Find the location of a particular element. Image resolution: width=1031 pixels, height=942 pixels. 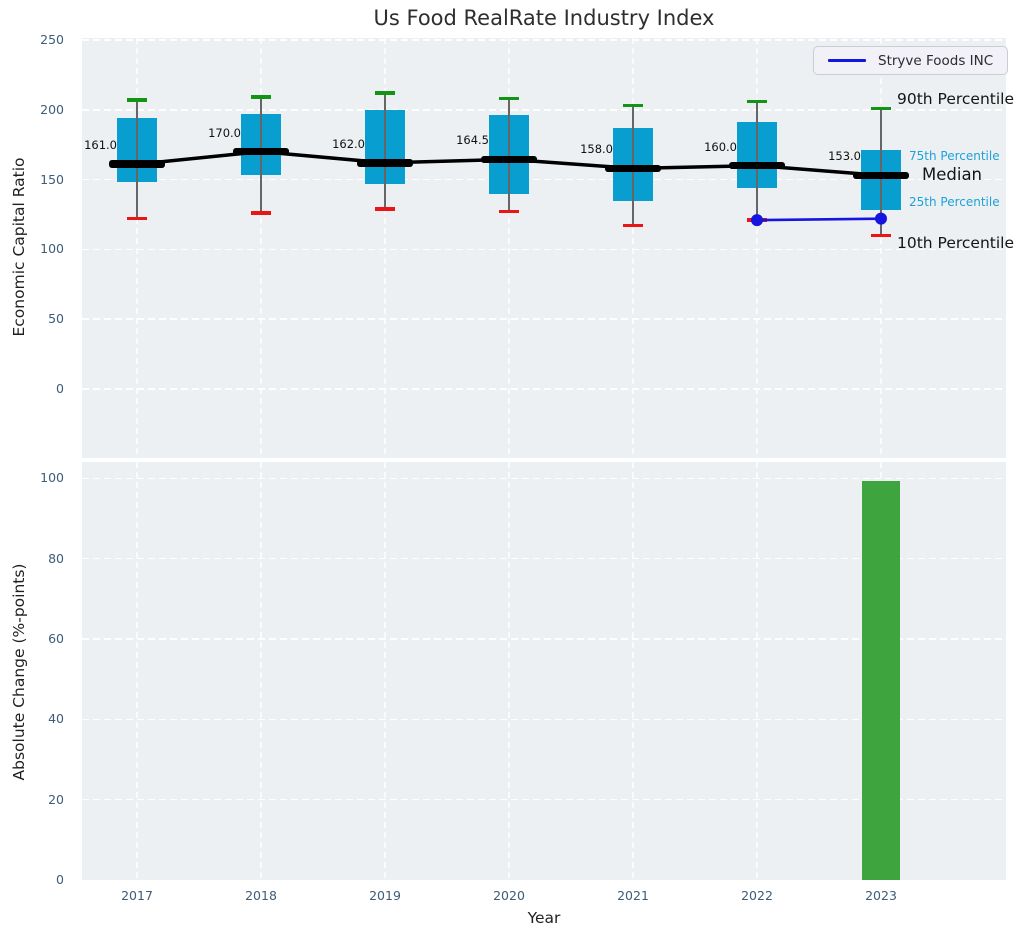

x-tick-label: 2022 is located at coordinates (757, 895).